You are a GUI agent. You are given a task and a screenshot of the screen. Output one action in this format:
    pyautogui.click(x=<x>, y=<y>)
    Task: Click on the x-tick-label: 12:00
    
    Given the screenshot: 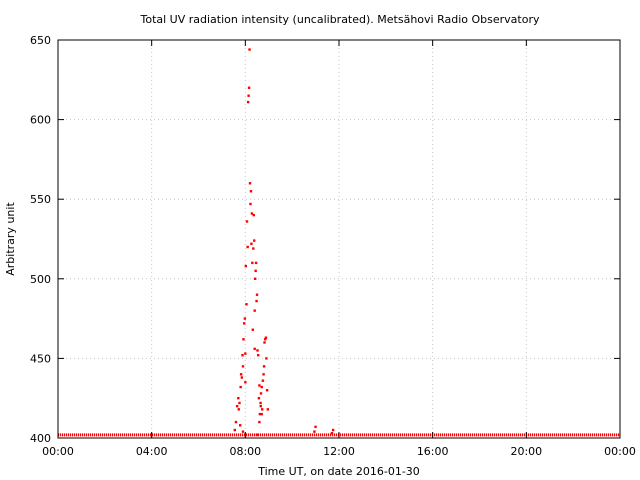 What is the action you would take?
    pyautogui.click(x=339, y=451)
    